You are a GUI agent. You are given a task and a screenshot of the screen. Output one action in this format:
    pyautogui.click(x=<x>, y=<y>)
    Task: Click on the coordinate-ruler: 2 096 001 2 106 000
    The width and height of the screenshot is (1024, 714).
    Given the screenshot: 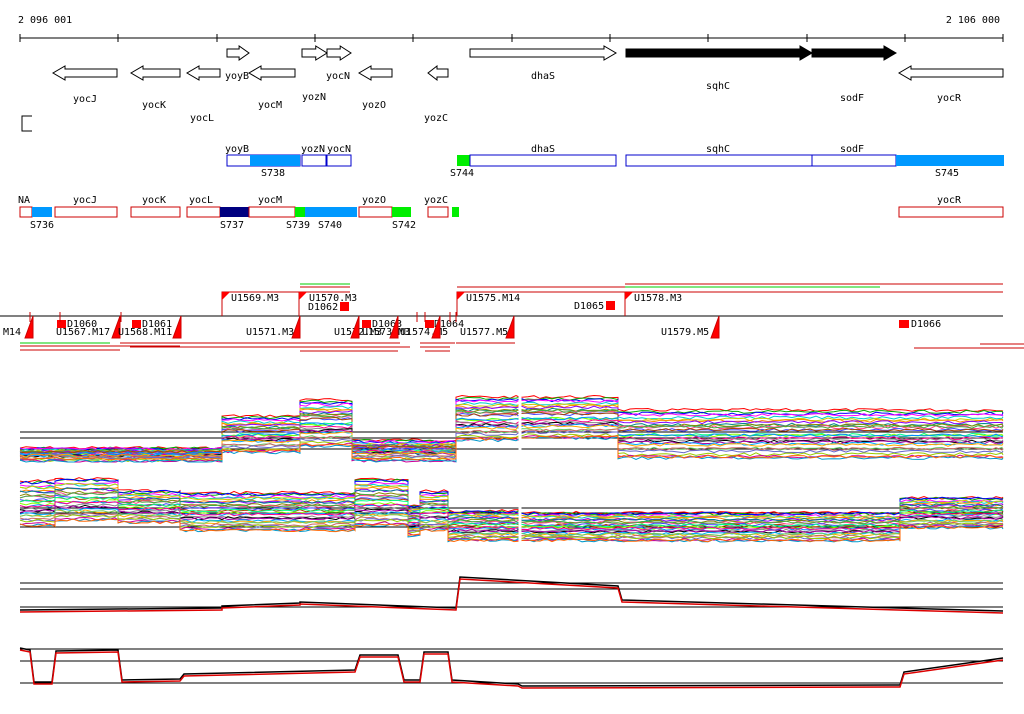 What is the action you would take?
    pyautogui.click(x=511, y=28)
    